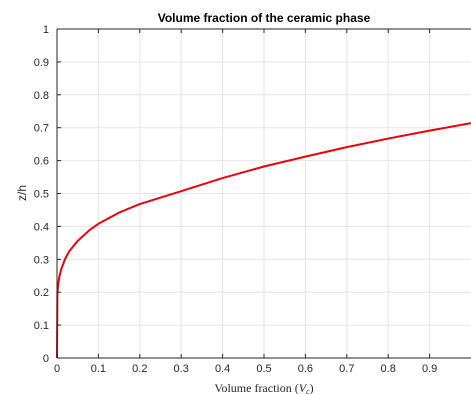 Image resolution: width=471 pixels, height=394 pixels. I want to click on x-tick-label: 0.9, so click(429, 369).